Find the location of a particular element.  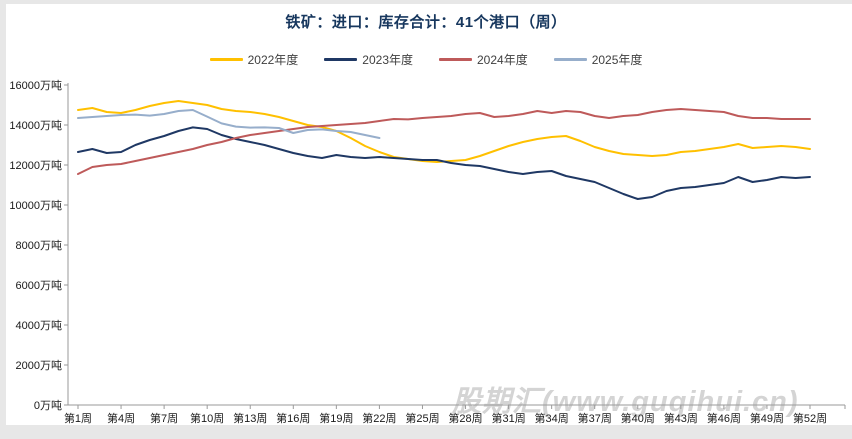

legend-label: 2024年度 is located at coordinates (502, 60).